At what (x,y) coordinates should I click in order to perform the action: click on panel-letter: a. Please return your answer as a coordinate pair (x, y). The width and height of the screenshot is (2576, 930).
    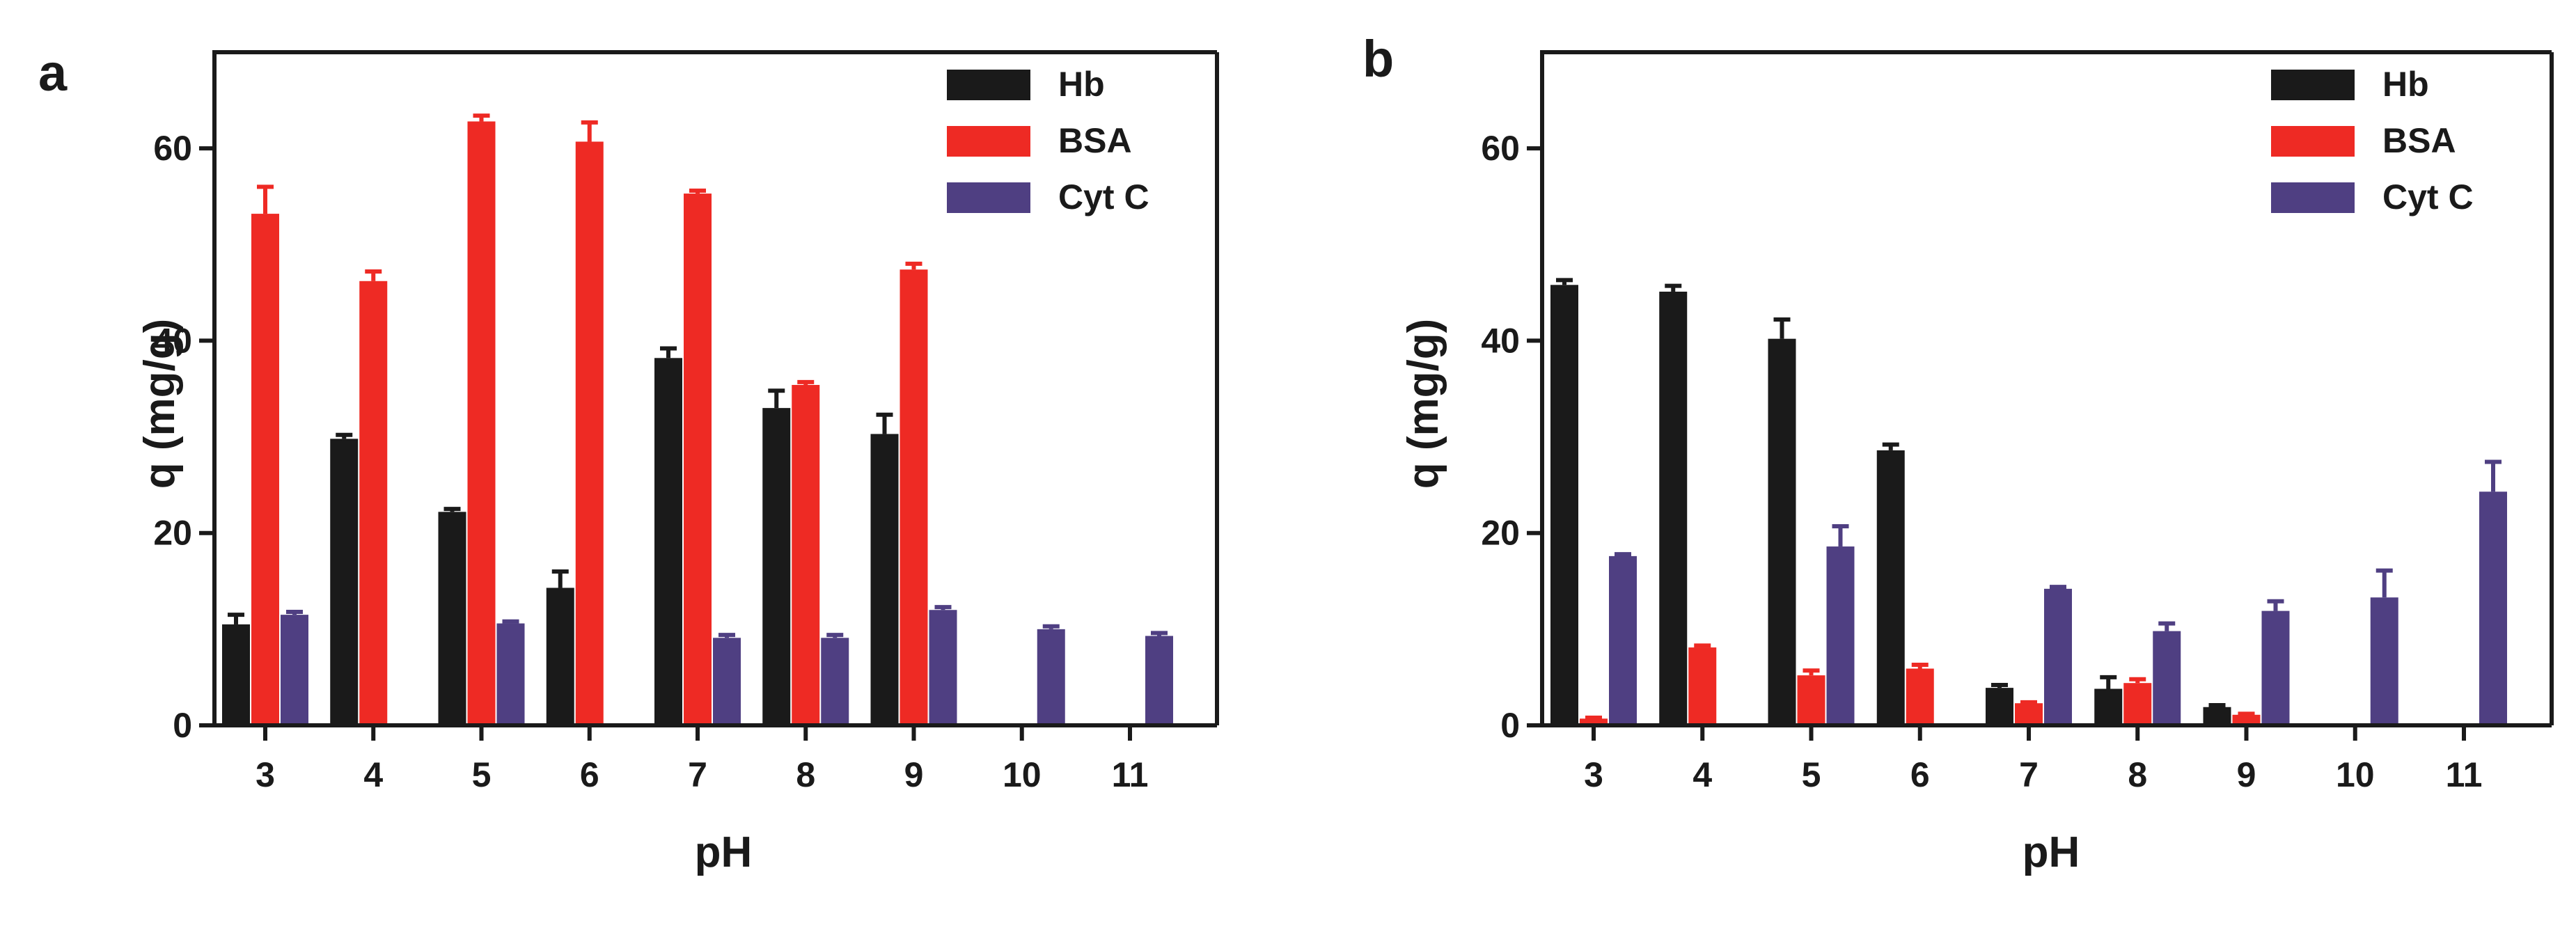
    Looking at the image, I should click on (53, 73).